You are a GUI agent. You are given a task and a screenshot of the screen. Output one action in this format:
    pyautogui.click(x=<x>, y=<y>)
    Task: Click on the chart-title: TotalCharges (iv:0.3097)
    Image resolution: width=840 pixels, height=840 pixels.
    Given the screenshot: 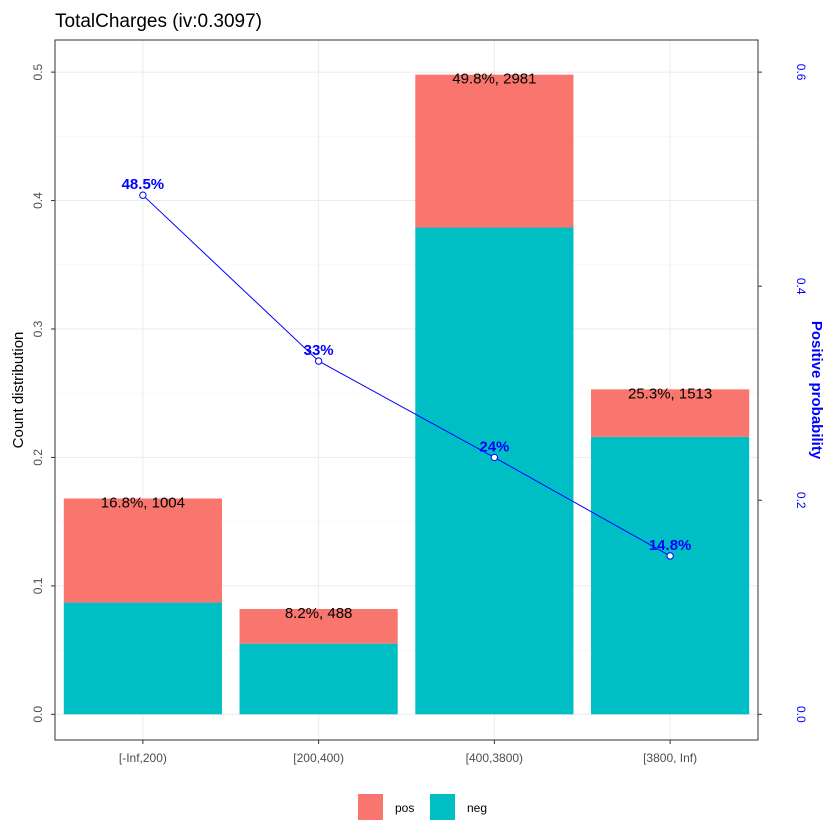 What is the action you would take?
    pyautogui.click(x=158, y=21)
    